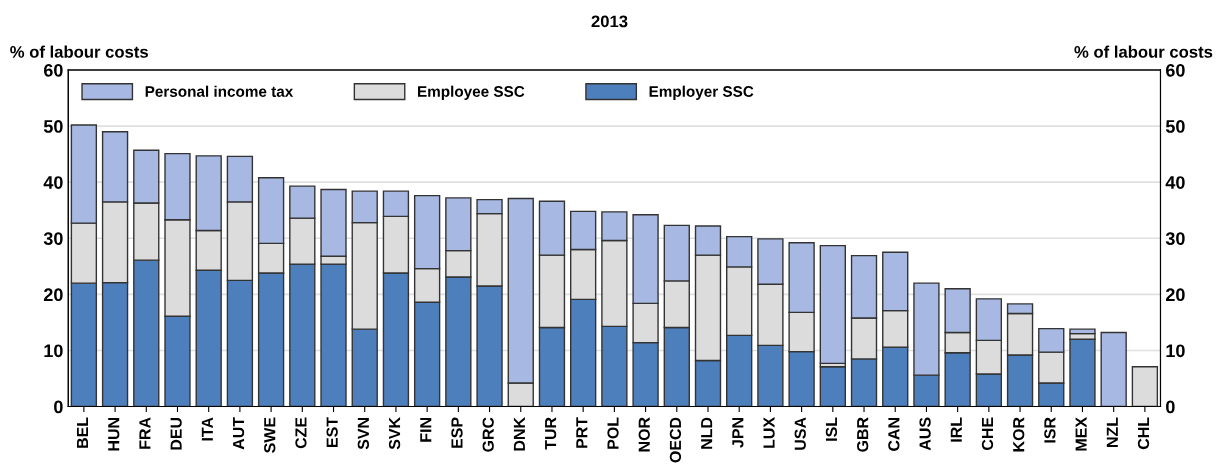 This screenshot has width=1219, height=470. Describe the element at coordinates (1175, 295) in the screenshot. I see `y2-tick-label: 20` at that location.